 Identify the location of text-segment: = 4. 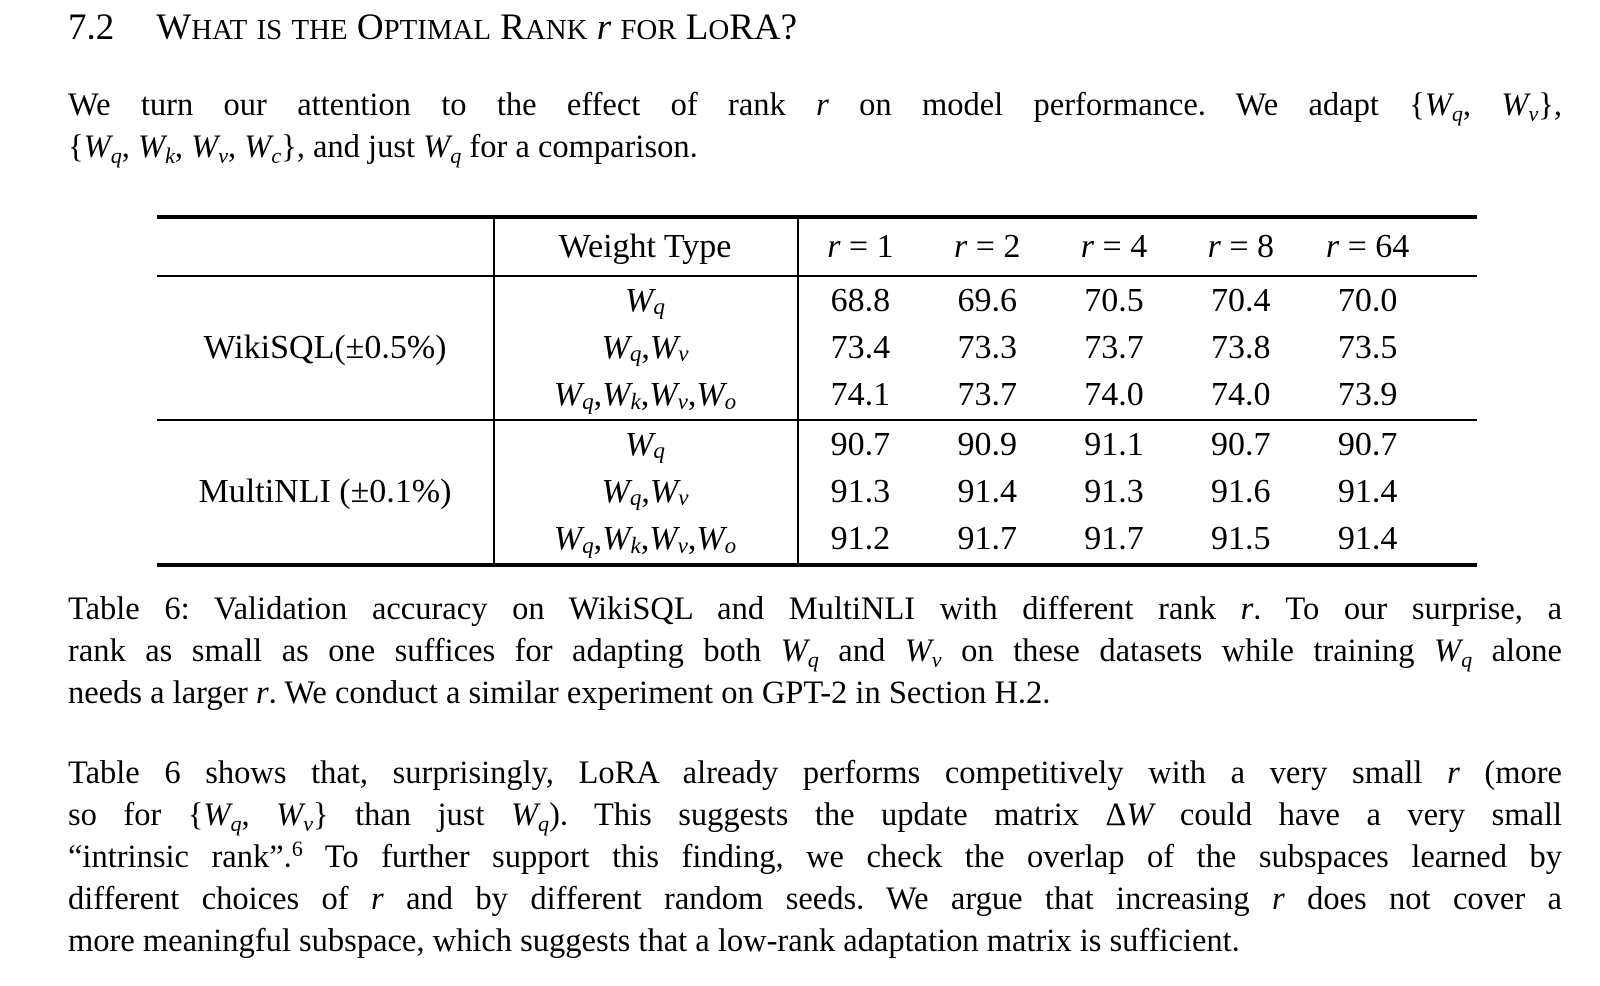
(1121, 246).